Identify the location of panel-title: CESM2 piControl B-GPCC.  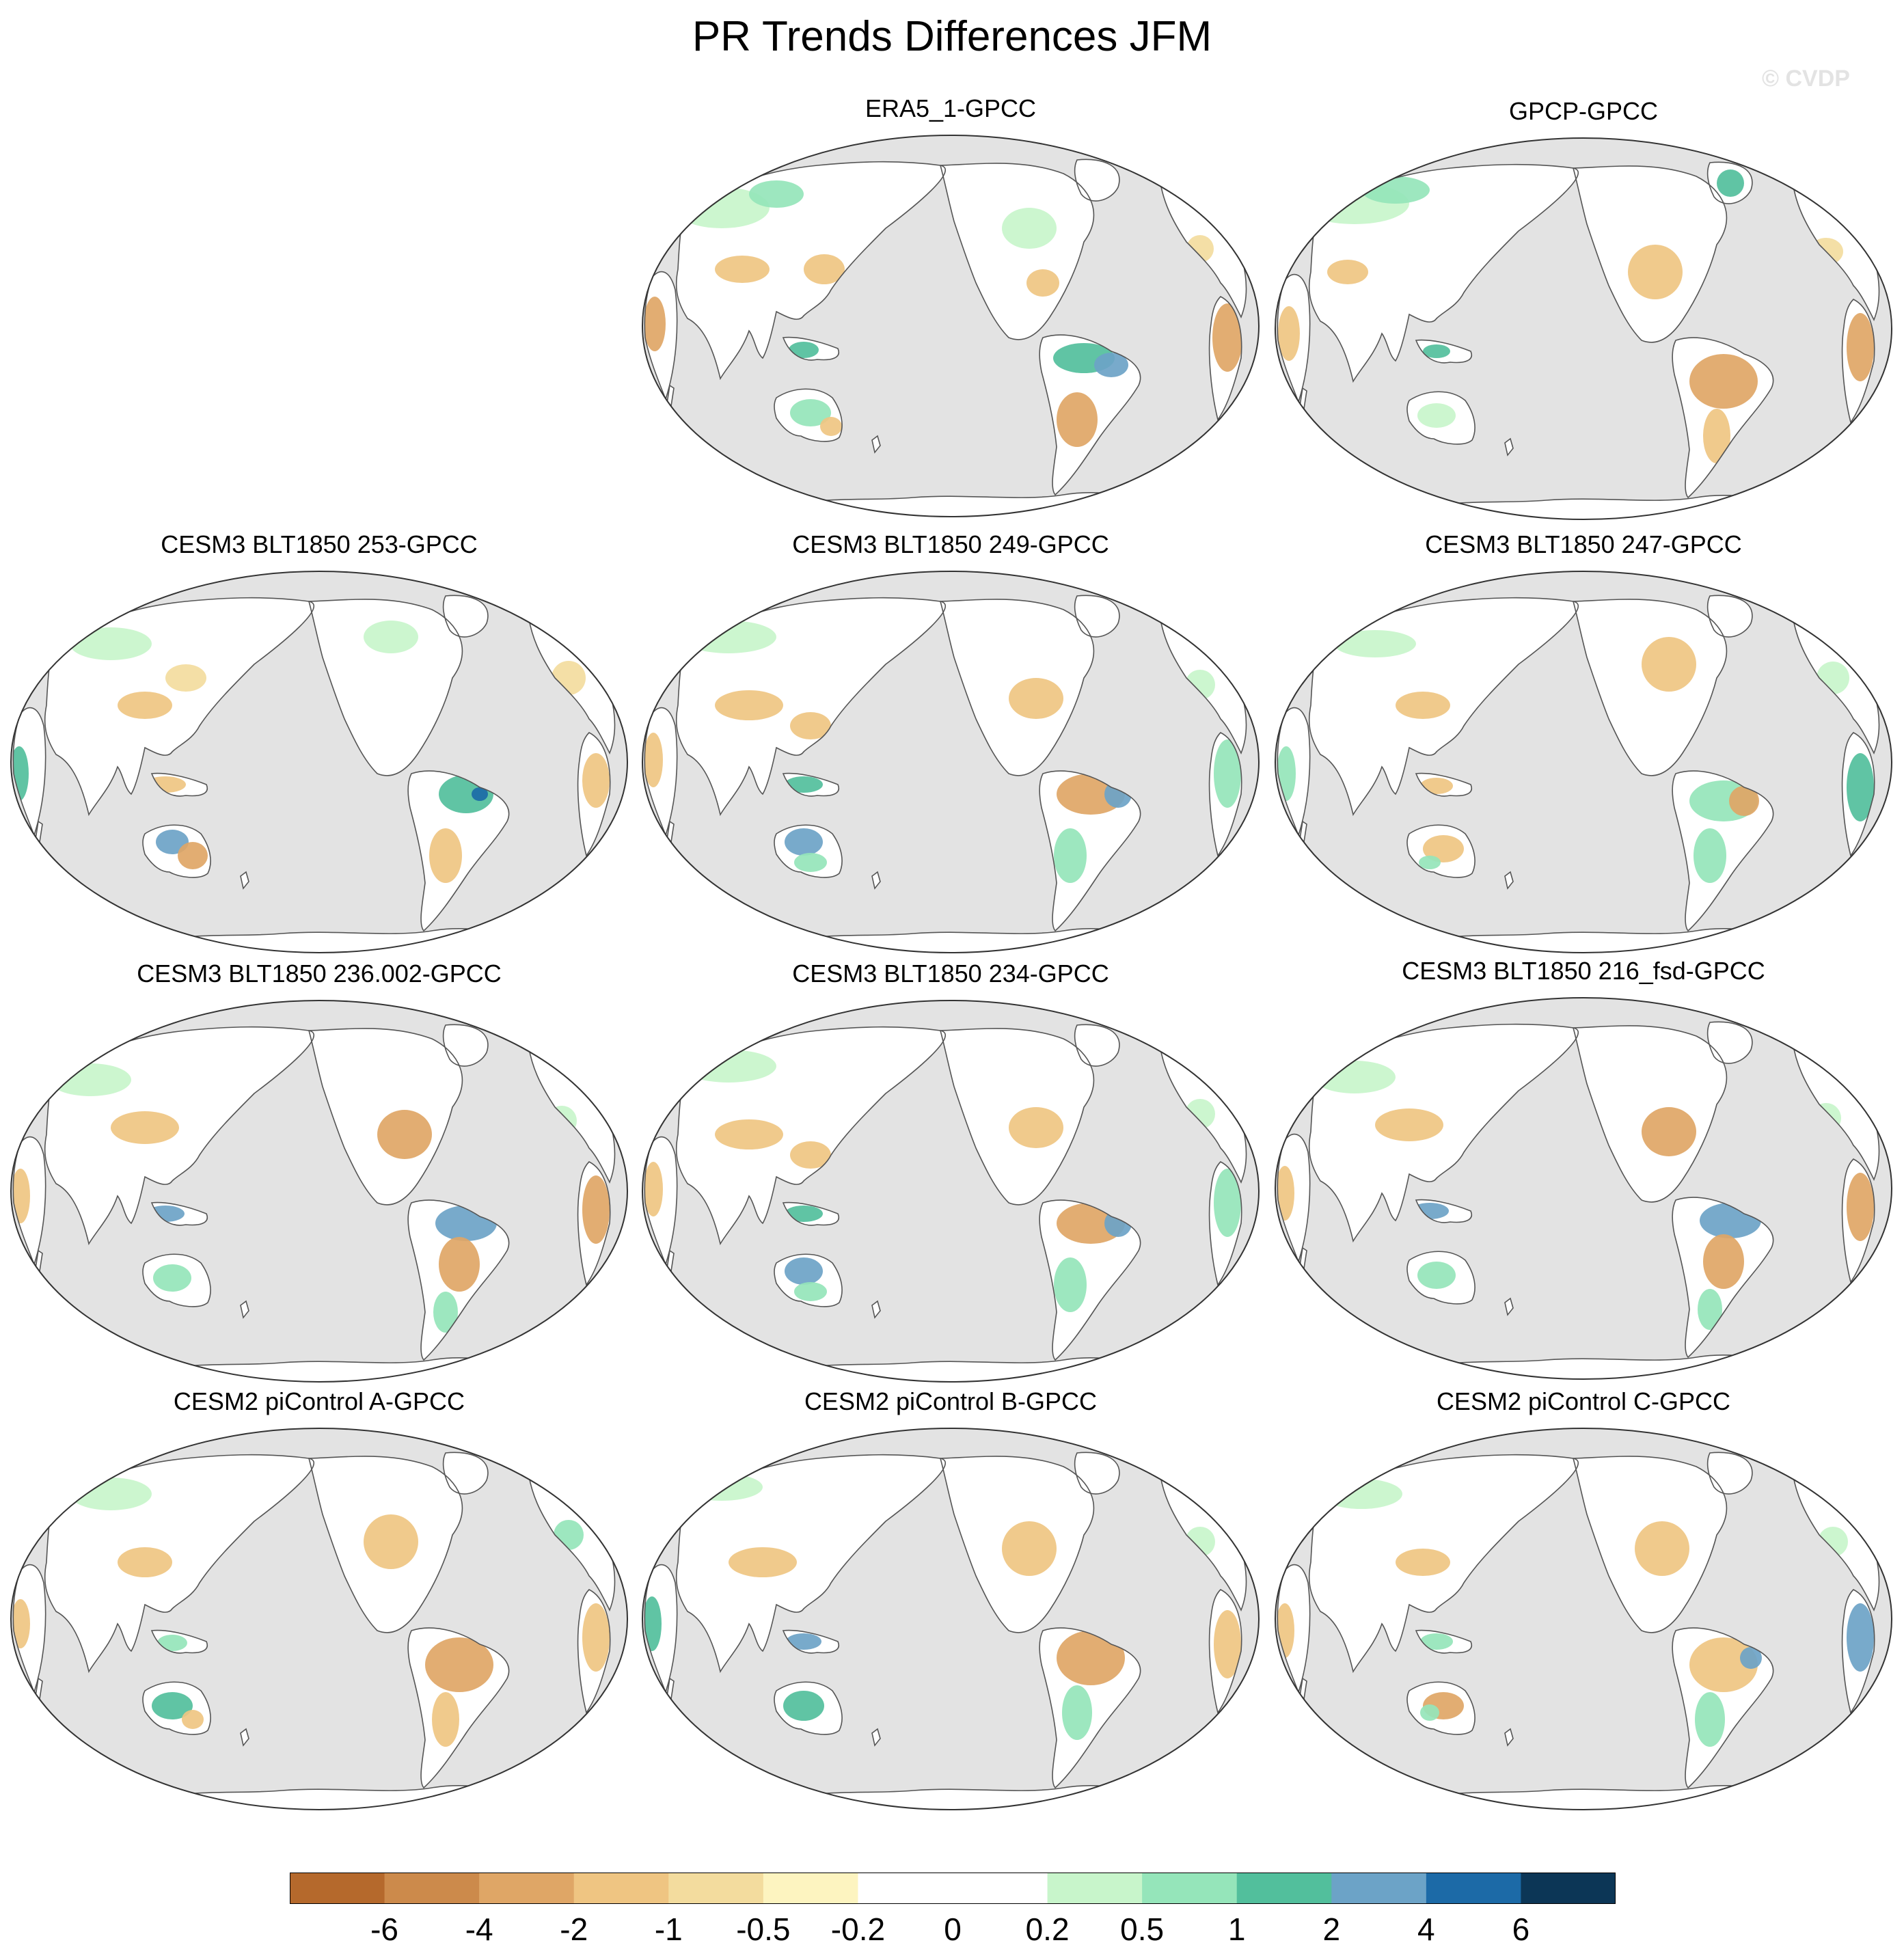
(951, 1401).